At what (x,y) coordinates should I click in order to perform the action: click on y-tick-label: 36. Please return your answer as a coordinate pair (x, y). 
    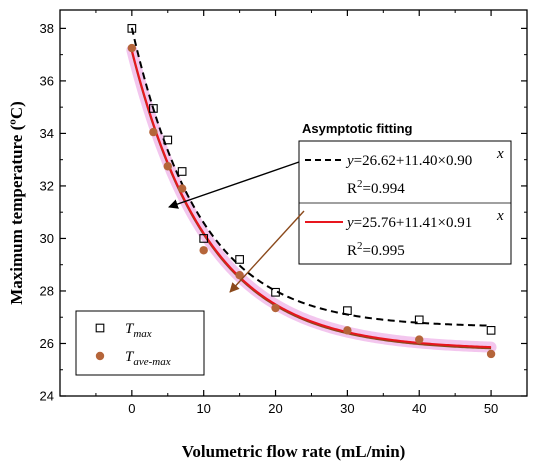
    Looking at the image, I should click on (47, 80).